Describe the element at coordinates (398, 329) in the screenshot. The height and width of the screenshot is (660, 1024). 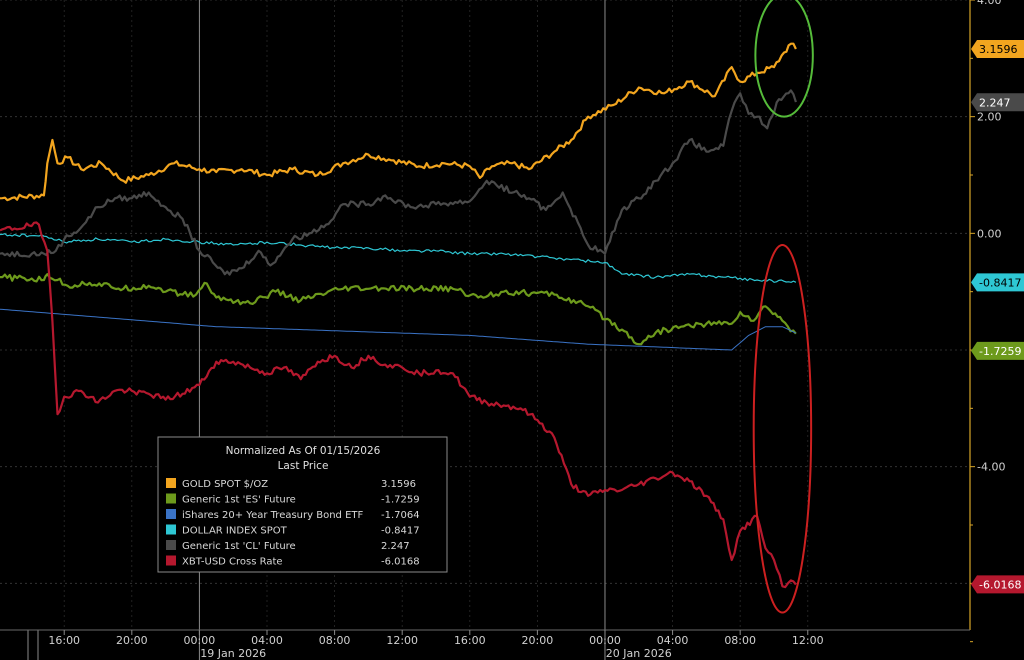
I see `series-line-ishares-20-year-treasury-bond-etf` at that location.